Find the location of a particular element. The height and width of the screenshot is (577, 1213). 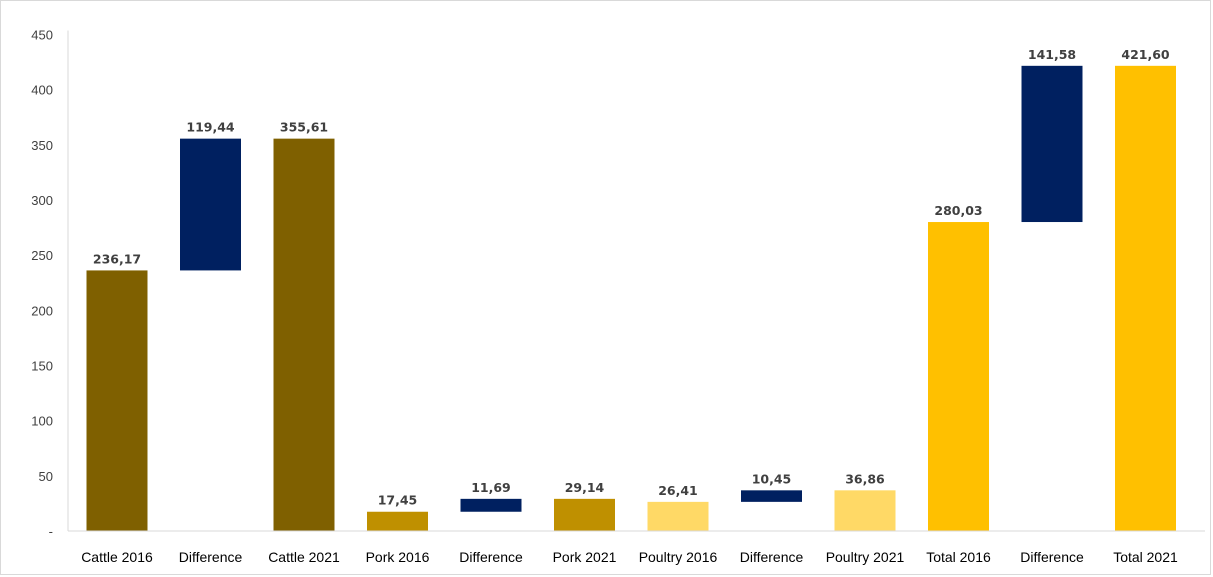

category-label-2: Difference is located at coordinates (211, 557).